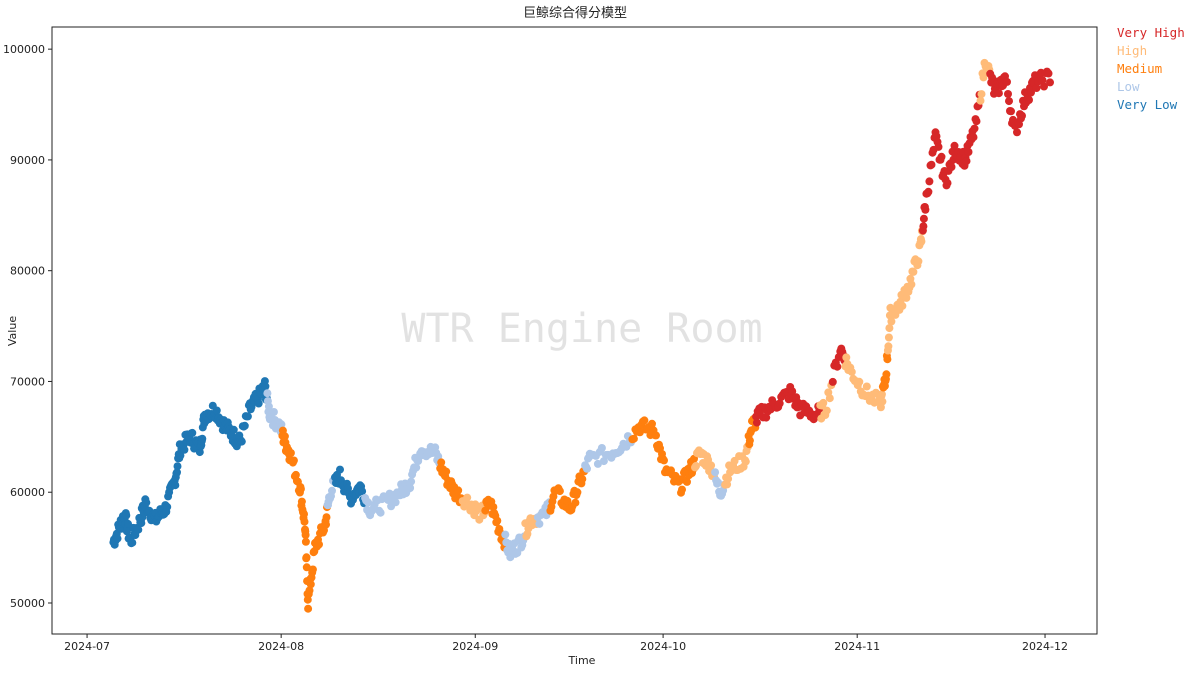  What do you see at coordinates (1045, 646) in the screenshot?
I see `x-tick-label: 2024-12` at bounding box center [1045, 646].